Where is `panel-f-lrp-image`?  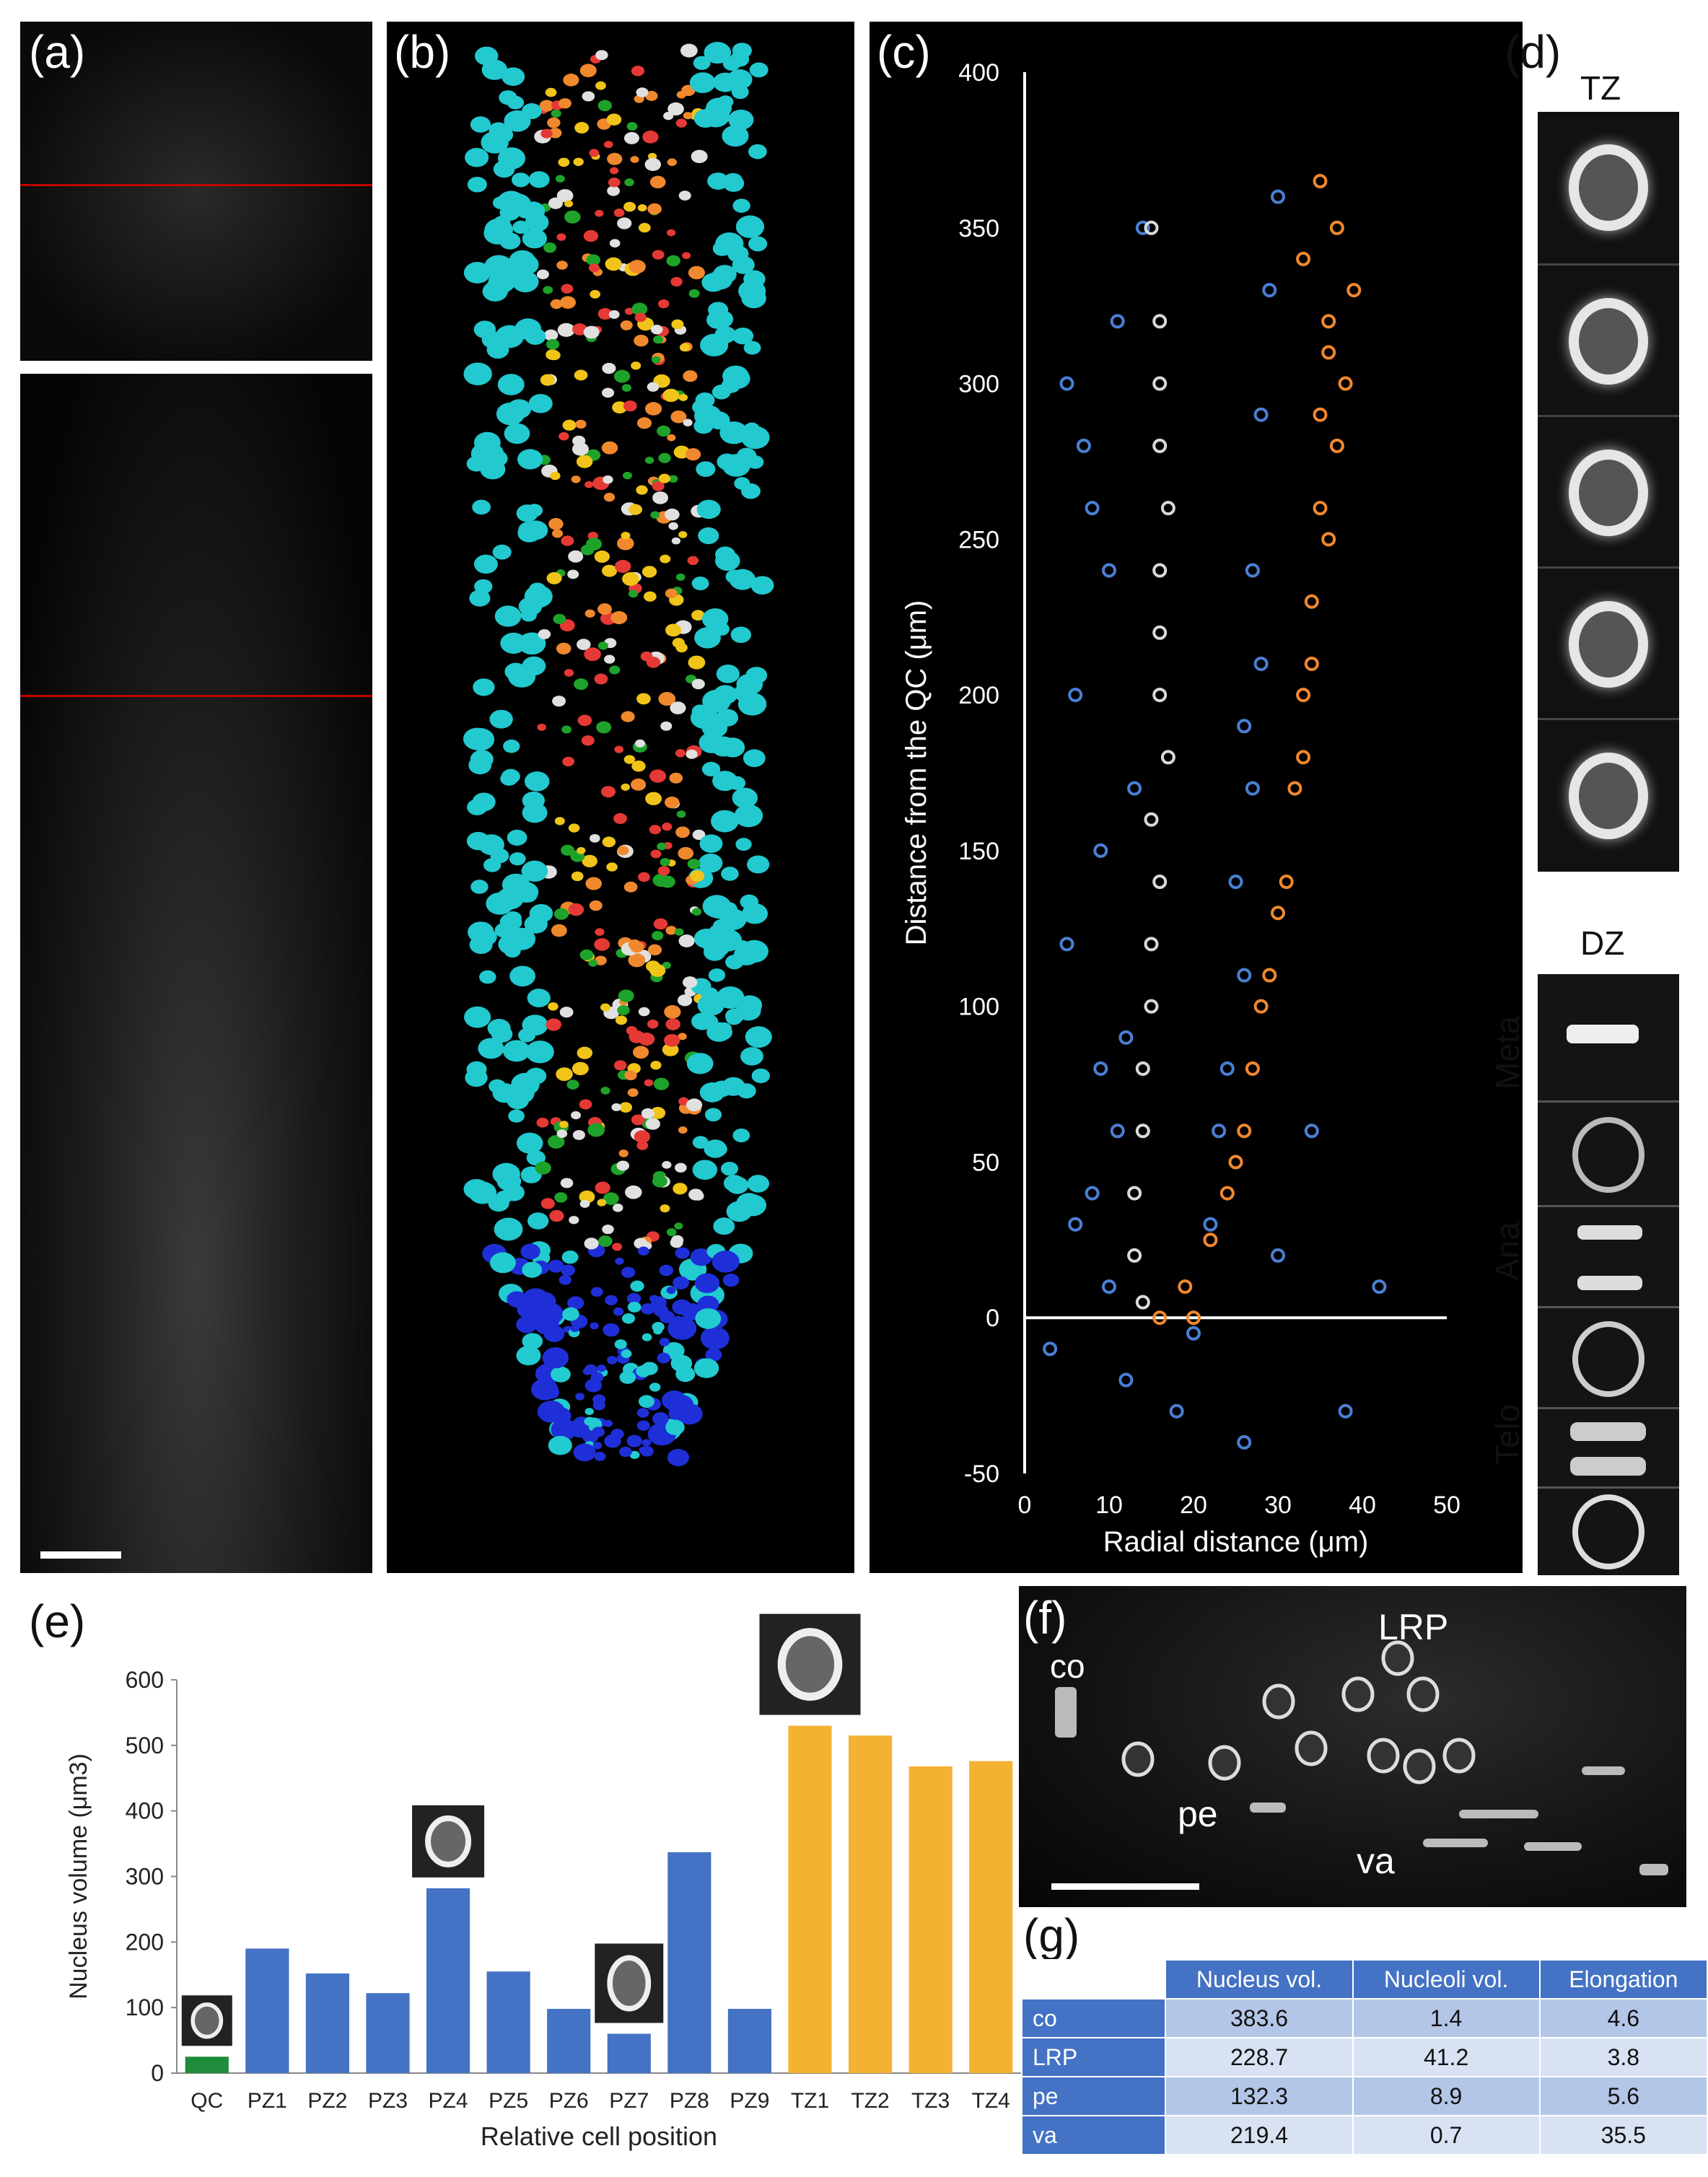 panel-f-lrp-image is located at coordinates (1352, 1746).